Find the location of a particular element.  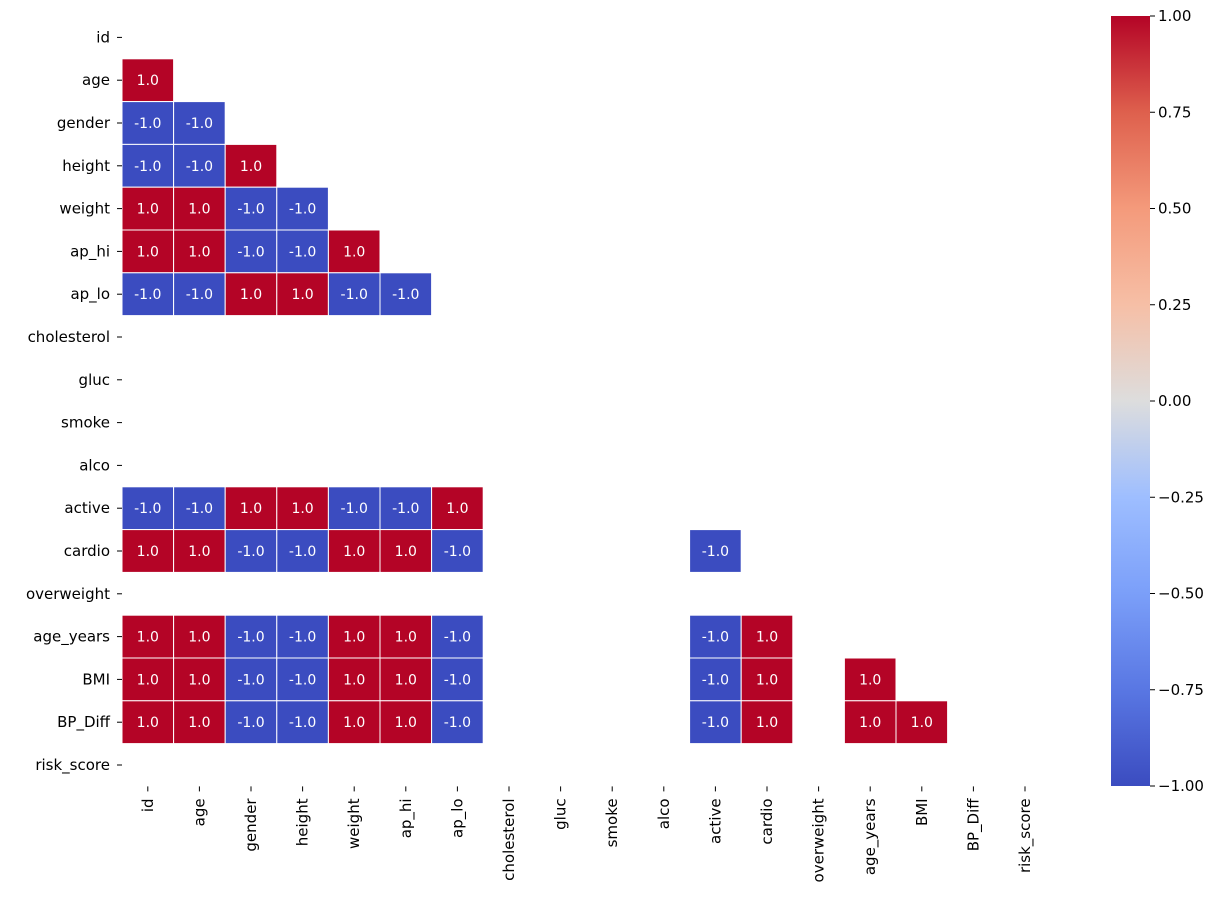

cell-annotation-weight-gender: -1.0 is located at coordinates (250, 210).